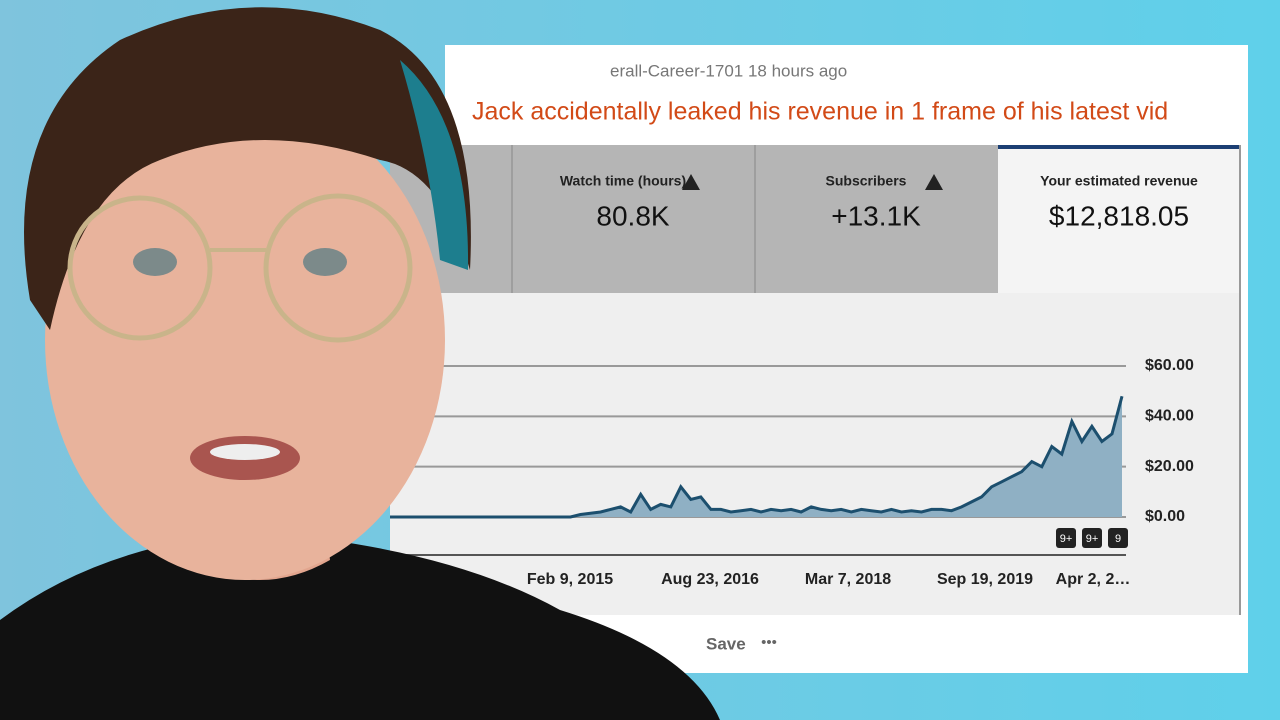  What do you see at coordinates (866, 181) in the screenshot?
I see `metric-label: Subscribers` at bounding box center [866, 181].